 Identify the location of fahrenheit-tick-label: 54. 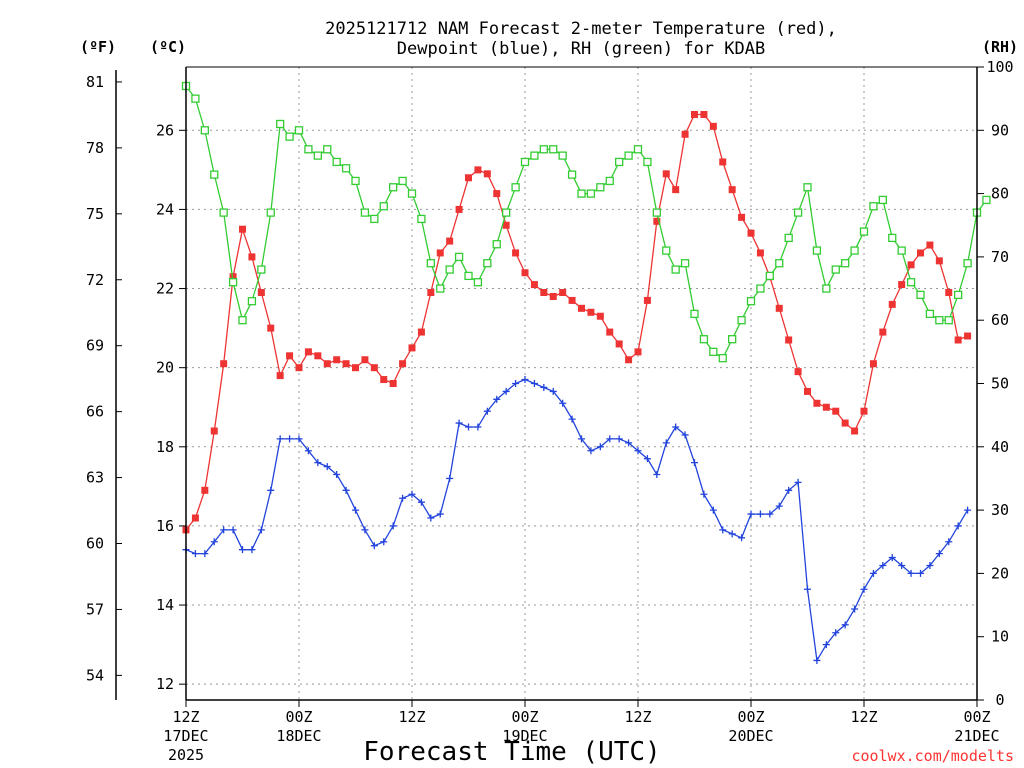
(95, 675).